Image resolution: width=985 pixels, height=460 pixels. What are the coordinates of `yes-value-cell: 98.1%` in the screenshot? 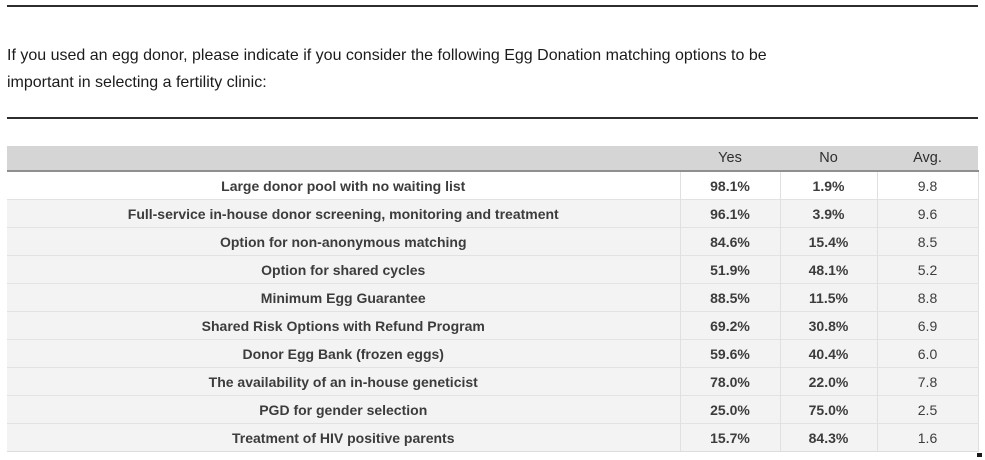 It's located at (729, 185).